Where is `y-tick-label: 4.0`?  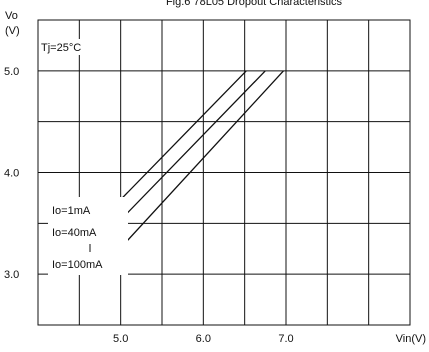
y-tick-label: 4.0 is located at coordinates (11, 174).